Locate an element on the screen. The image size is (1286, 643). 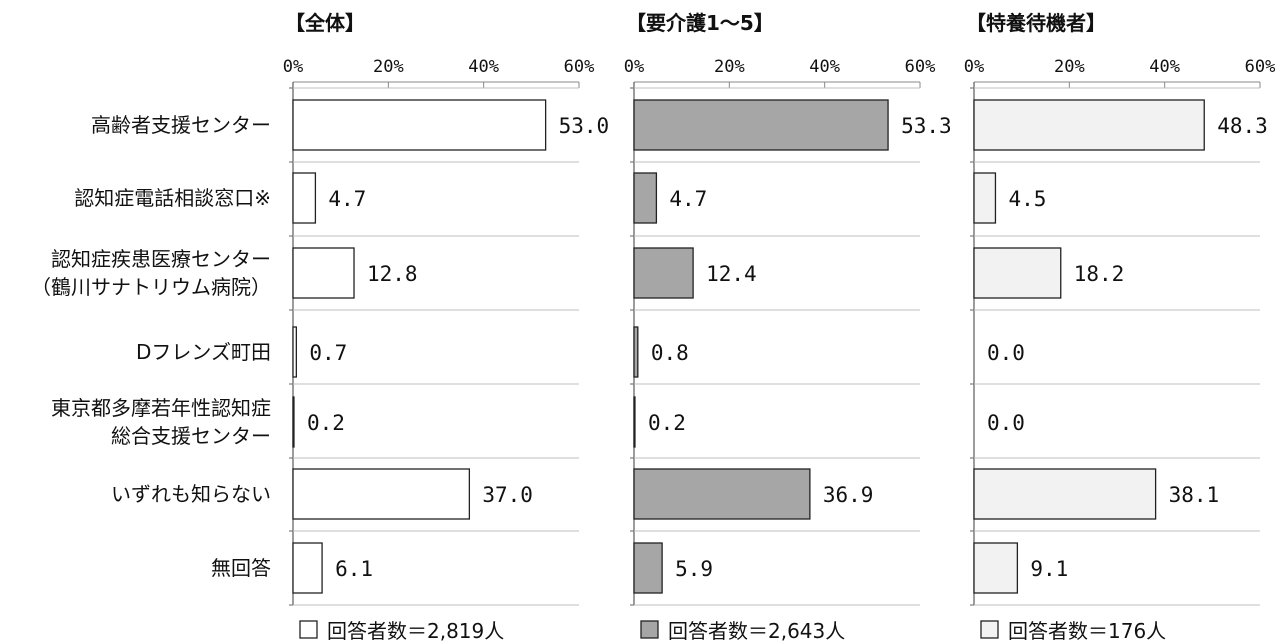
category-label: 認知症電話相談窓口※ is located at coordinates (172, 198).